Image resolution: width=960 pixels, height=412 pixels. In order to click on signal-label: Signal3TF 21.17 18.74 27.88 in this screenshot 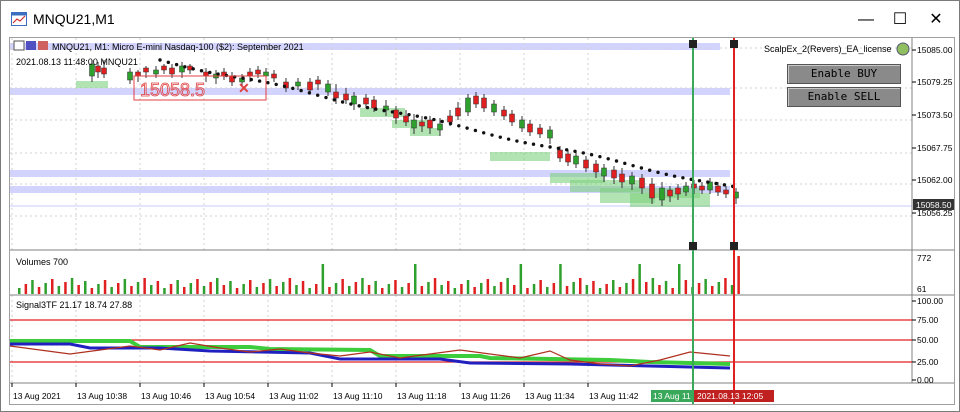, I will do `click(74, 305)`.